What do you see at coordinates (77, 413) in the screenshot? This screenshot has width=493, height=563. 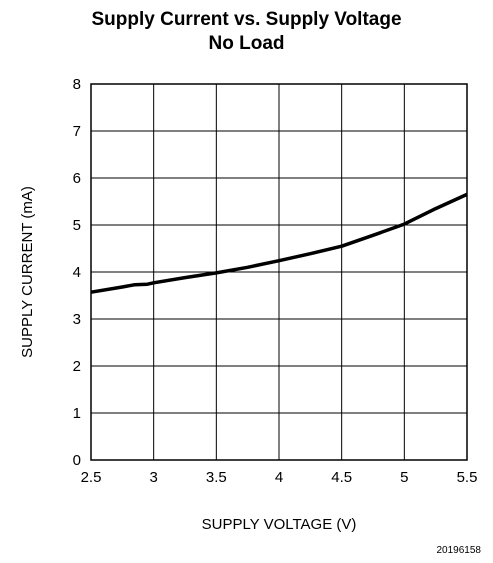 I see `y-tick-label: 1` at bounding box center [77, 413].